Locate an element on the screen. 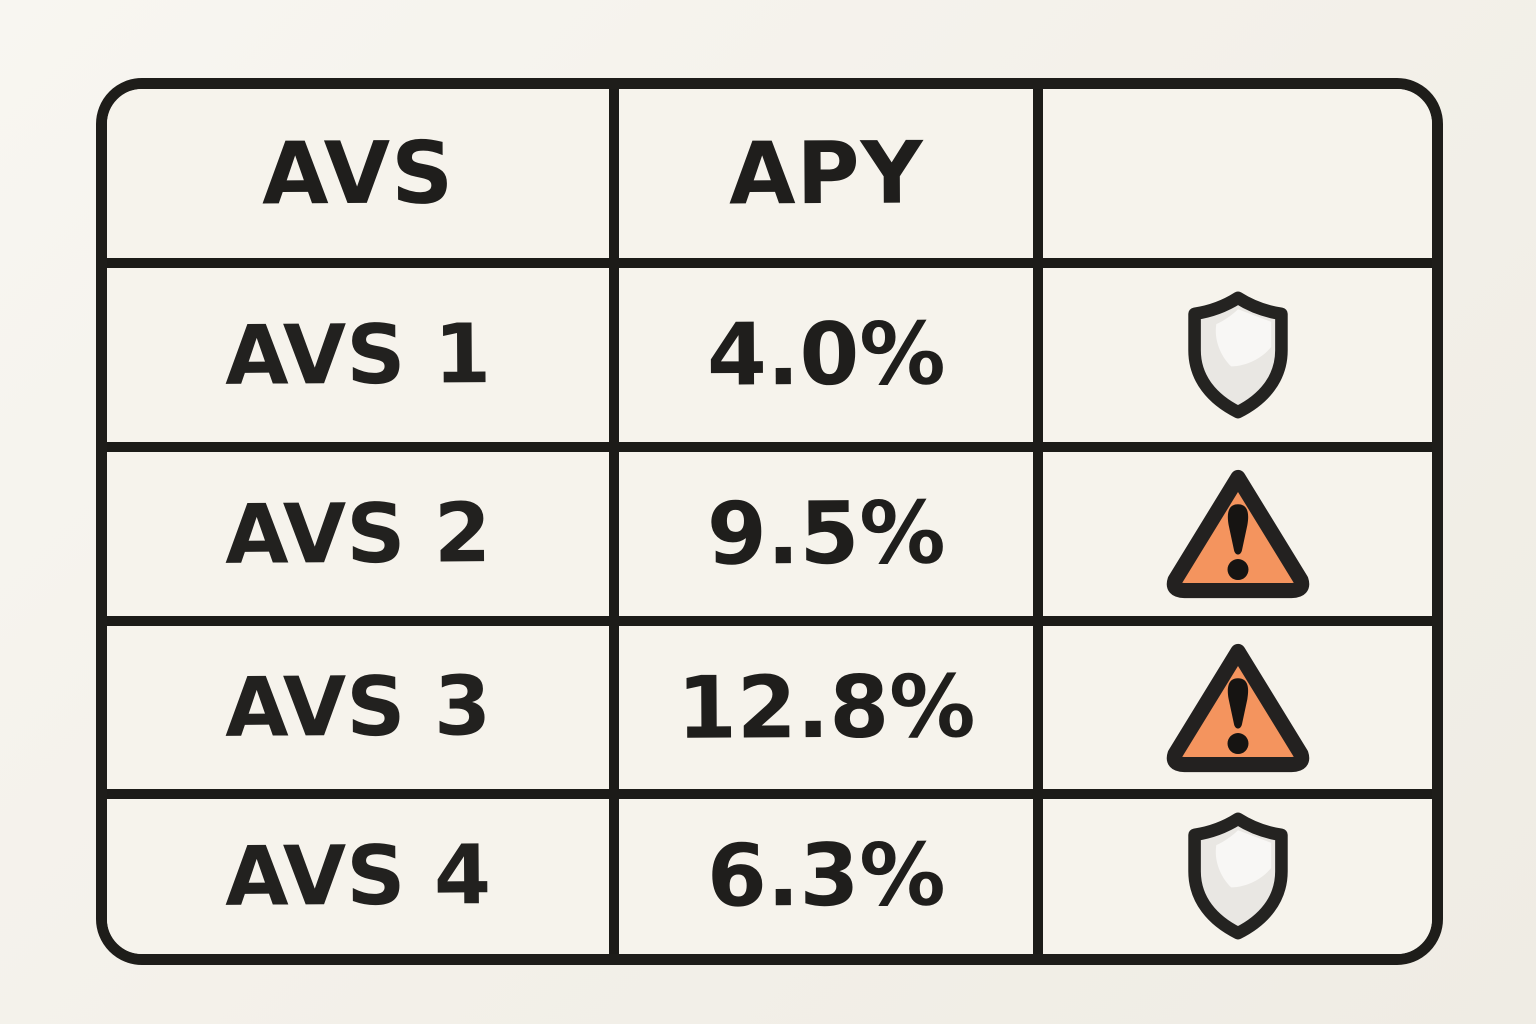 The height and width of the screenshot is (1024, 1536). column-header-status is located at coordinates (1237, 179).